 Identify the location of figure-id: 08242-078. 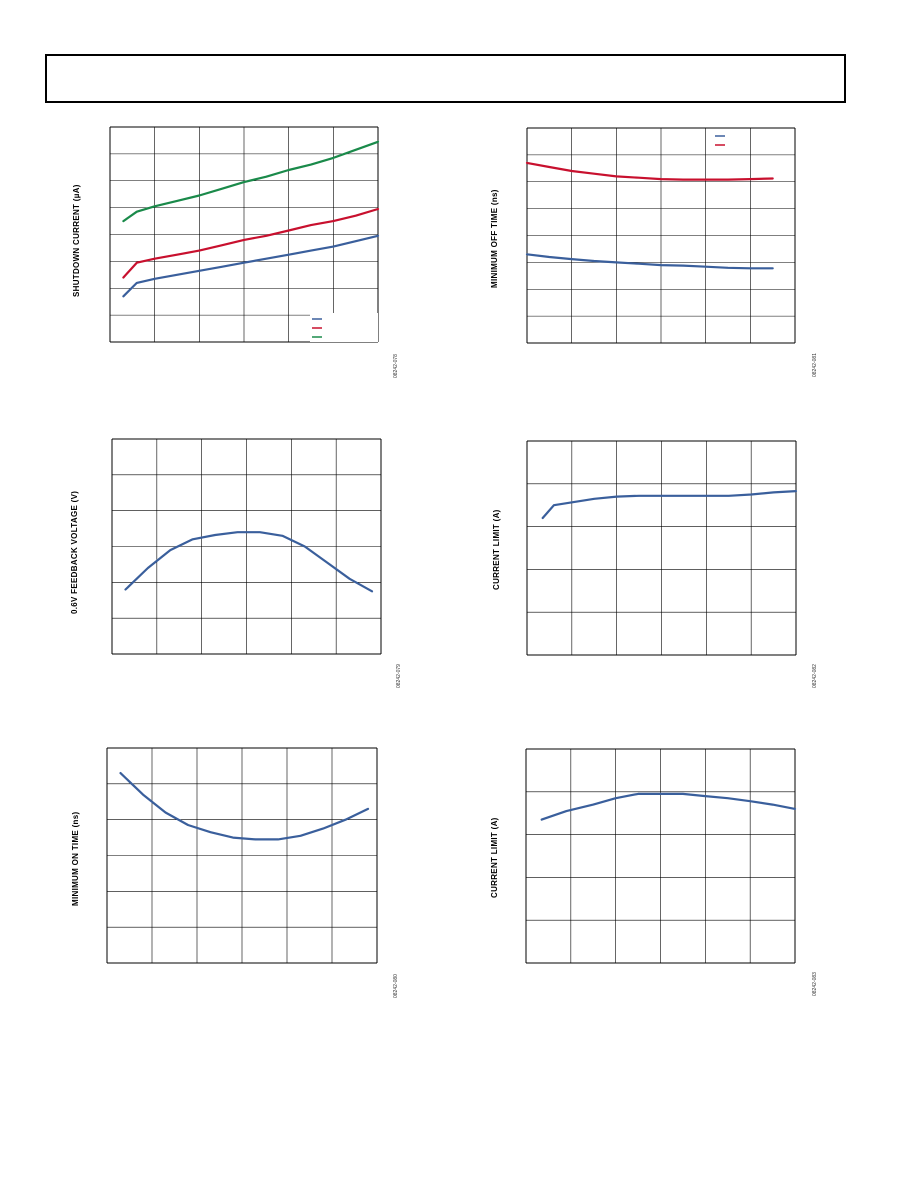
(396, 366).